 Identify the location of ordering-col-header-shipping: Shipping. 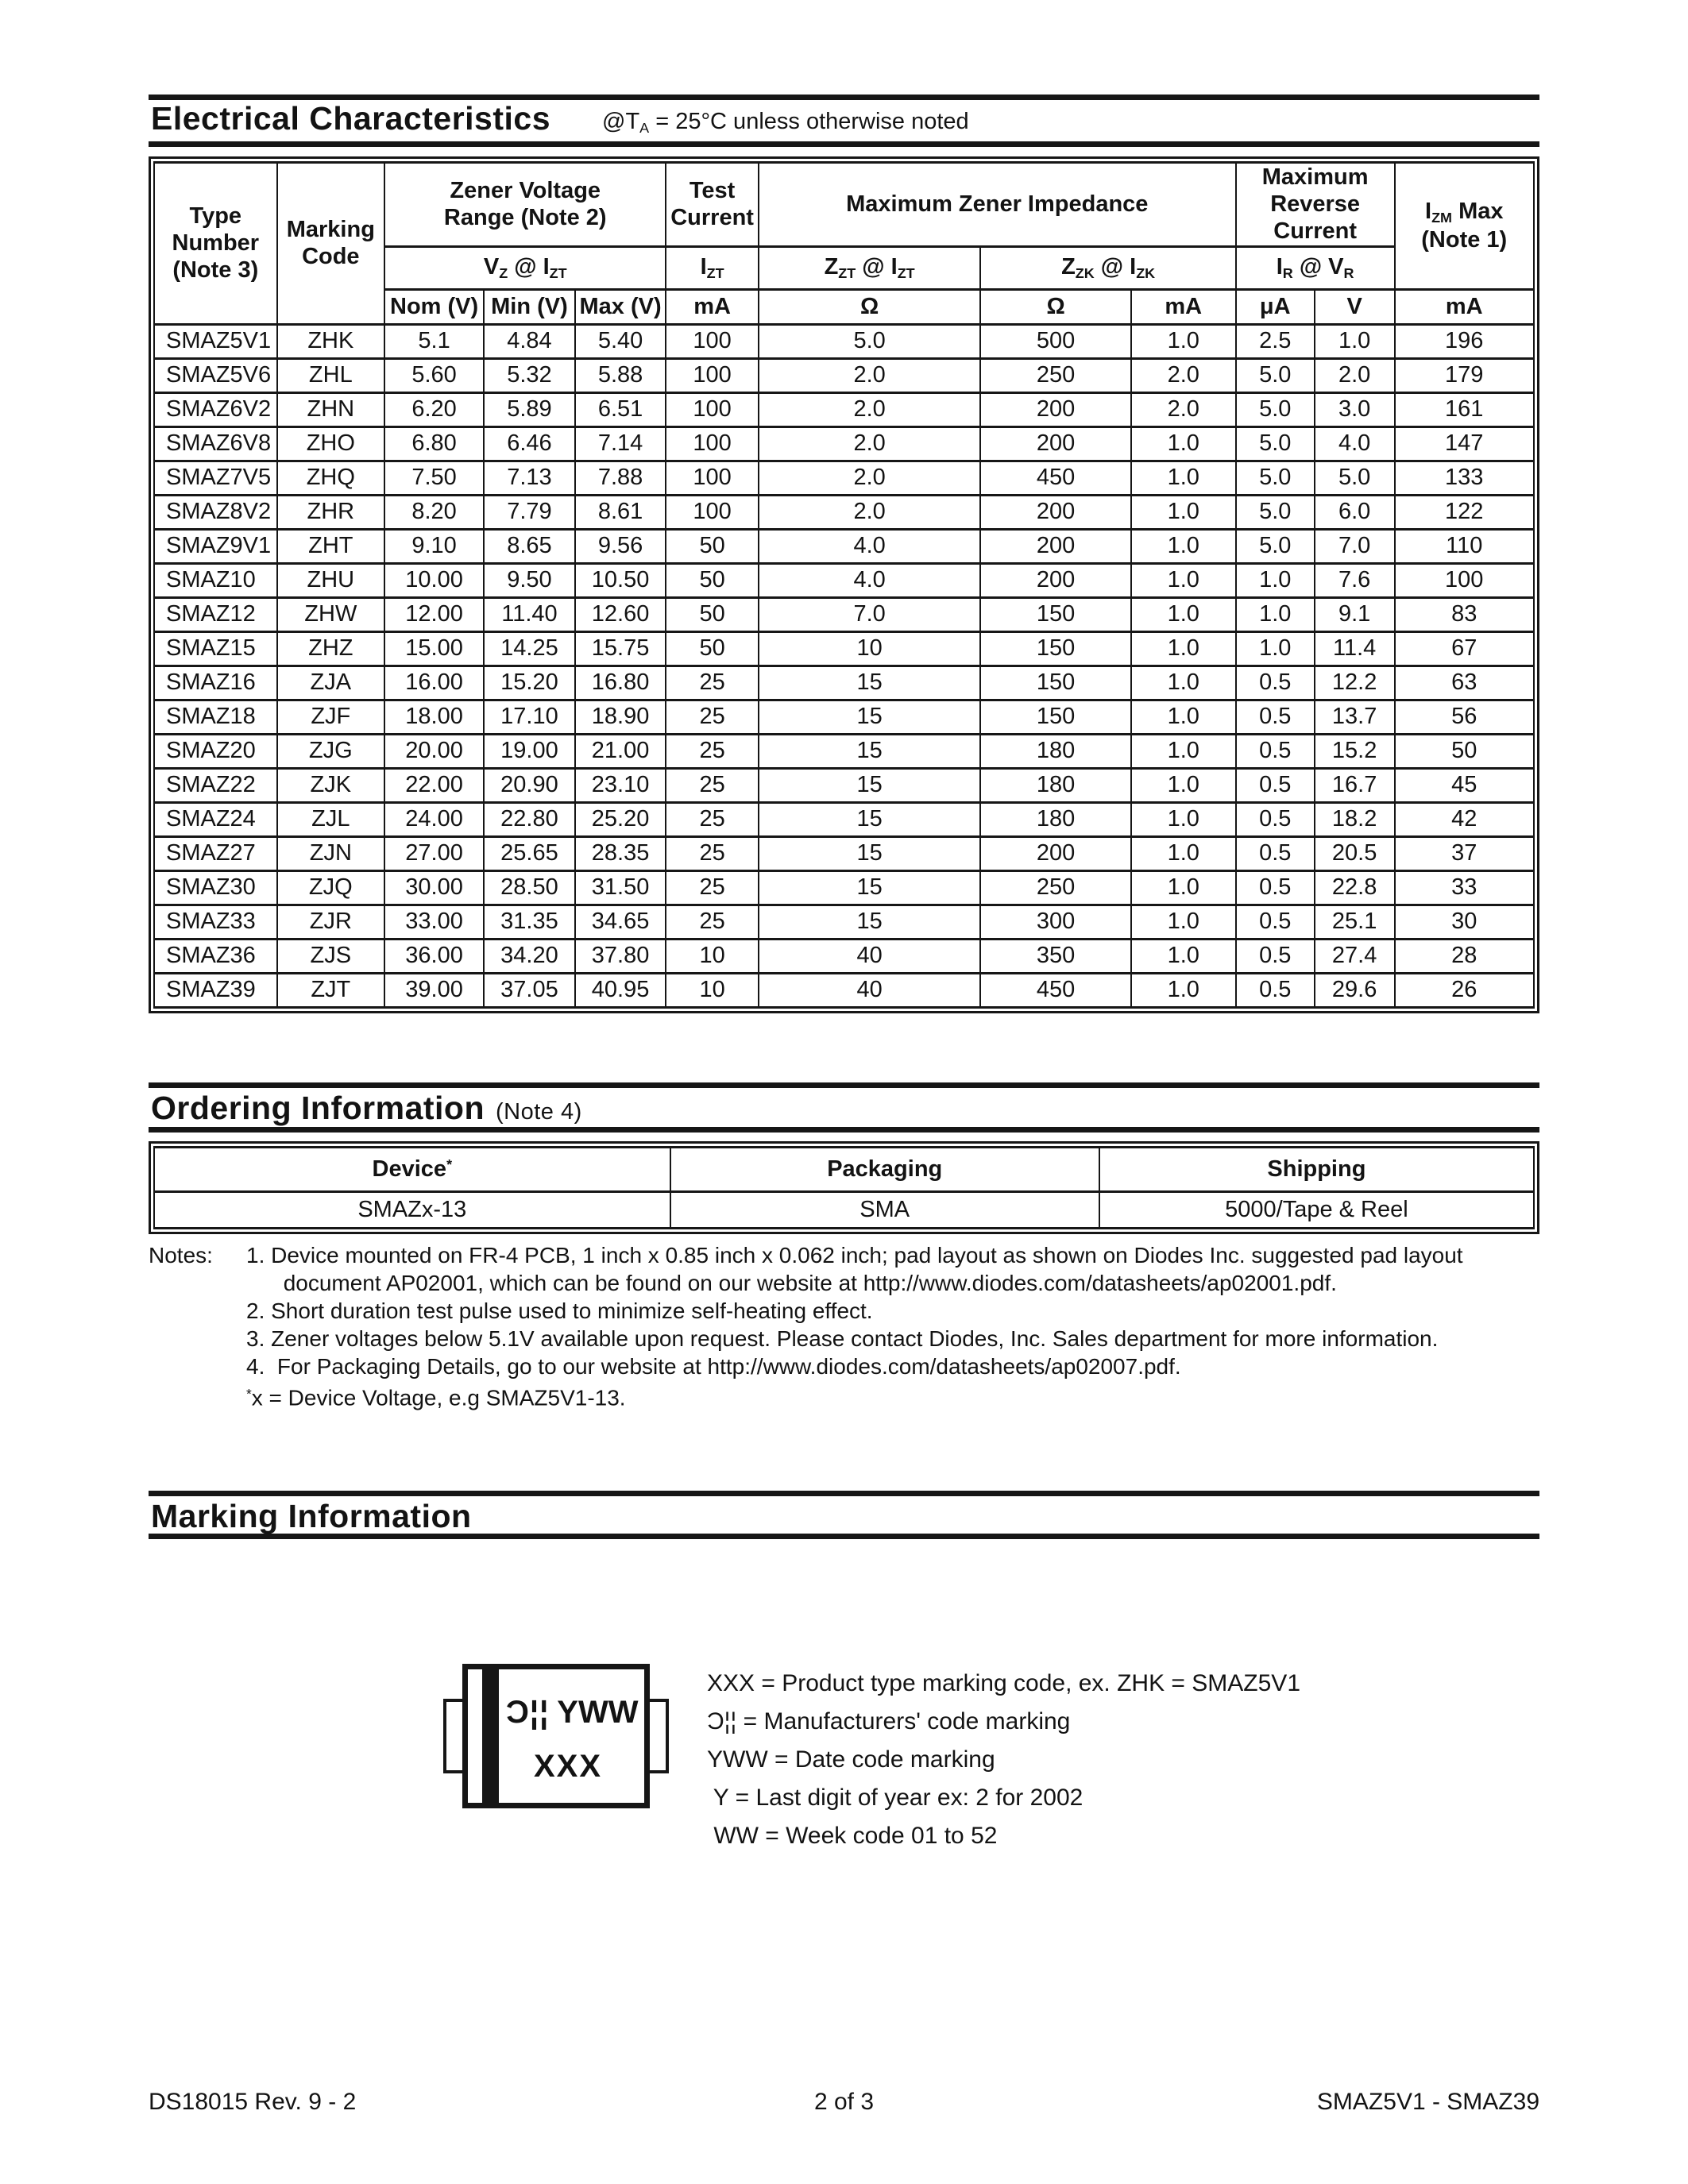
(1316, 1169).